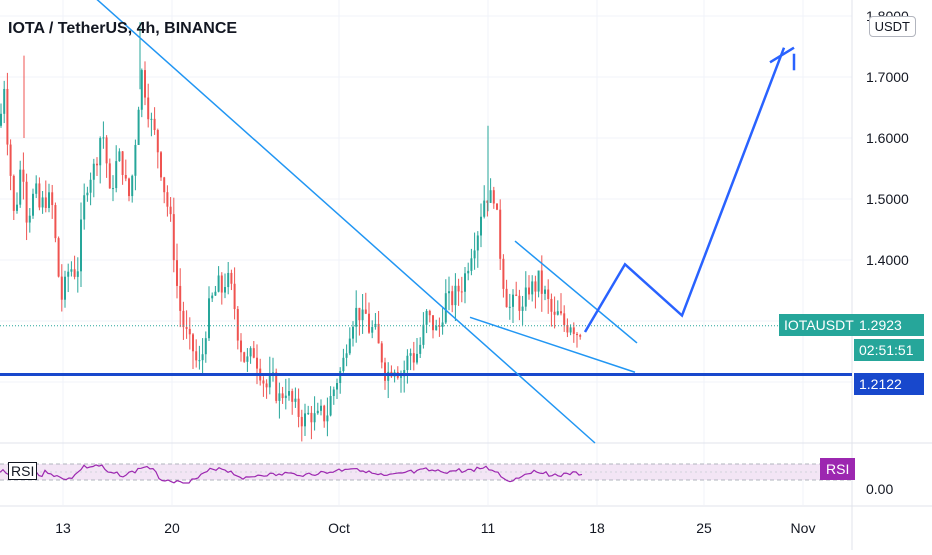 The height and width of the screenshot is (555, 932). What do you see at coordinates (838, 469) in the screenshot?
I see `rsi-tag: RSI` at bounding box center [838, 469].